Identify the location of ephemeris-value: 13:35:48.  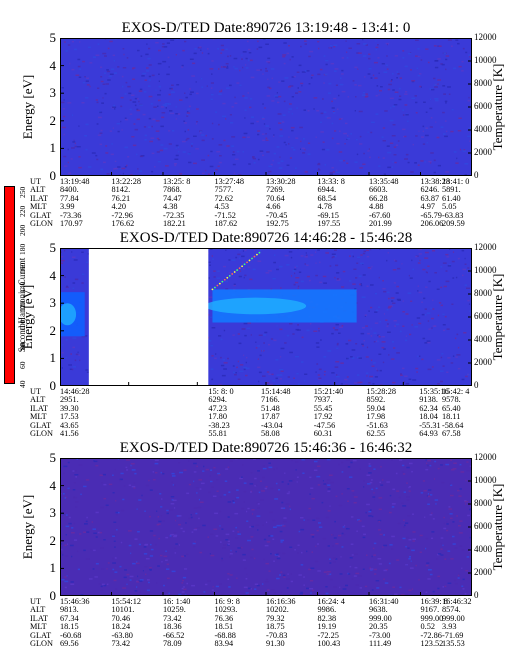
(384, 181).